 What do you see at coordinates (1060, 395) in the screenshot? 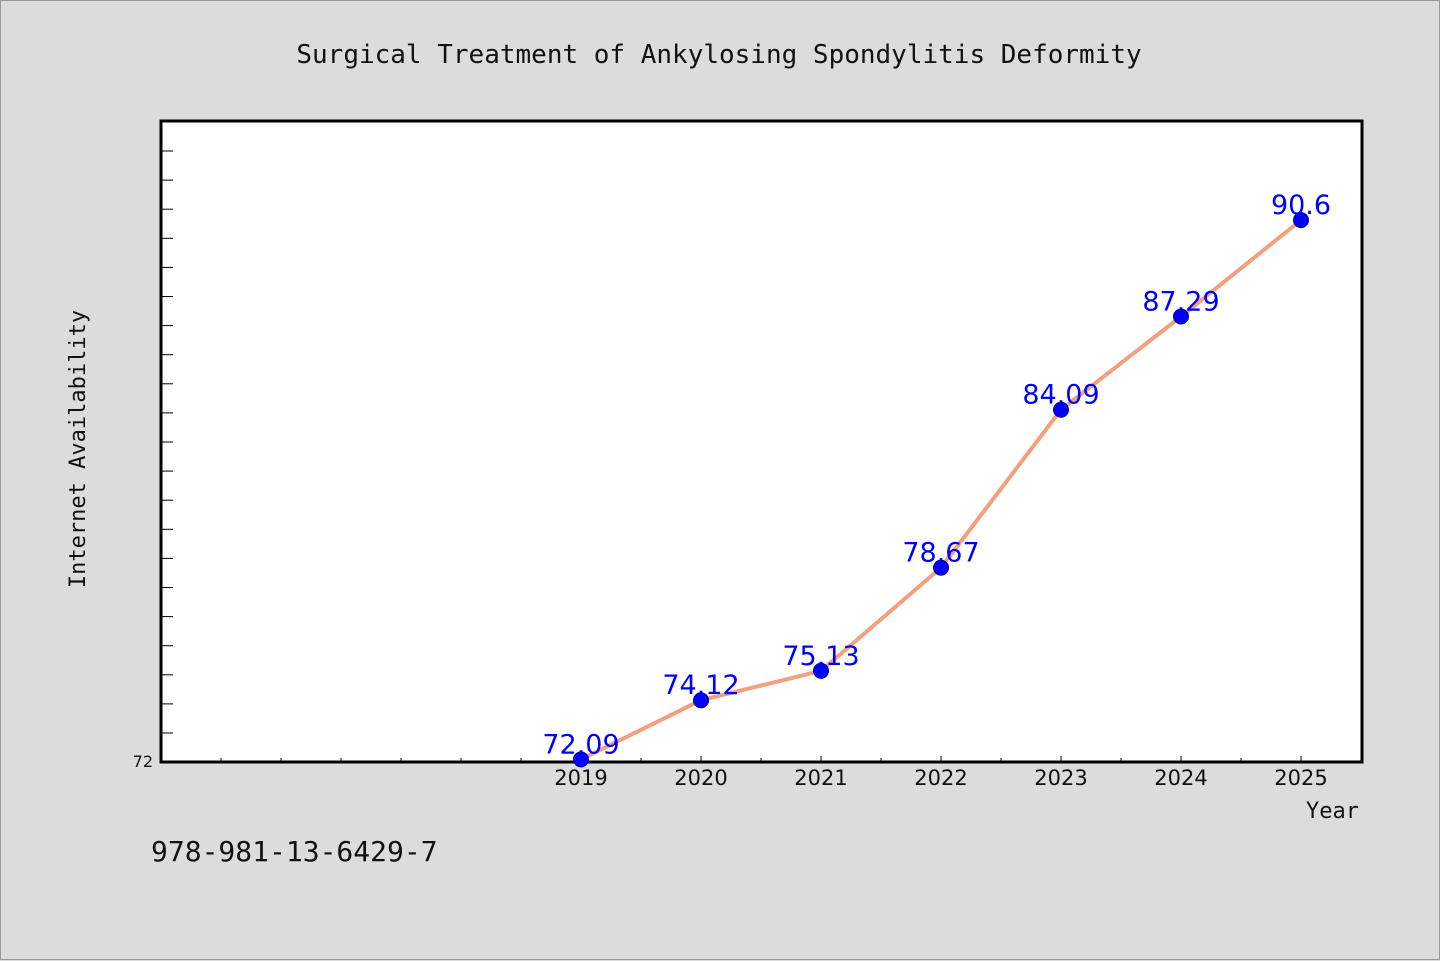
I see `data-label: 84.09` at bounding box center [1060, 395].